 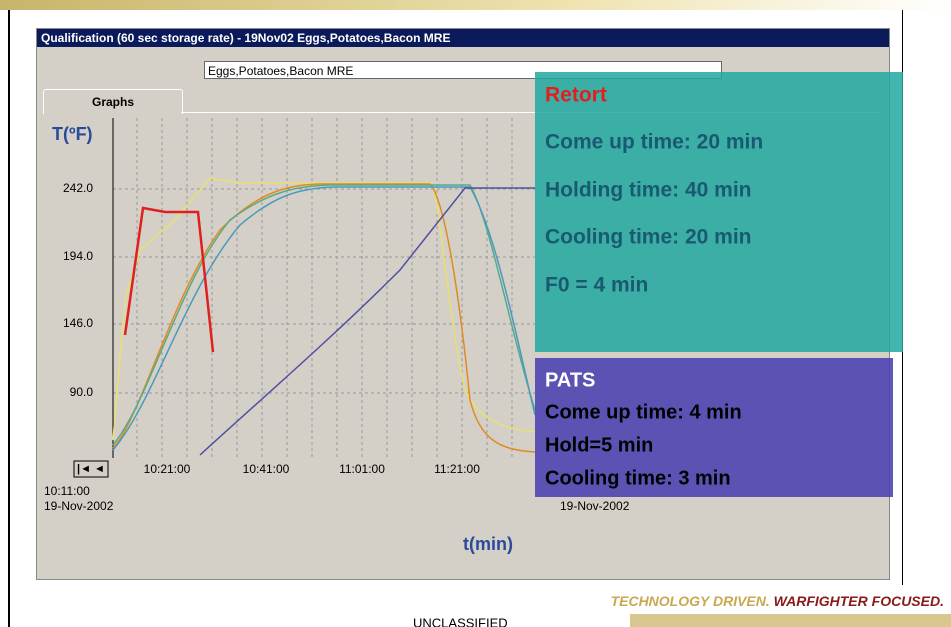 I want to click on nav-button, so click(x=91, y=469).